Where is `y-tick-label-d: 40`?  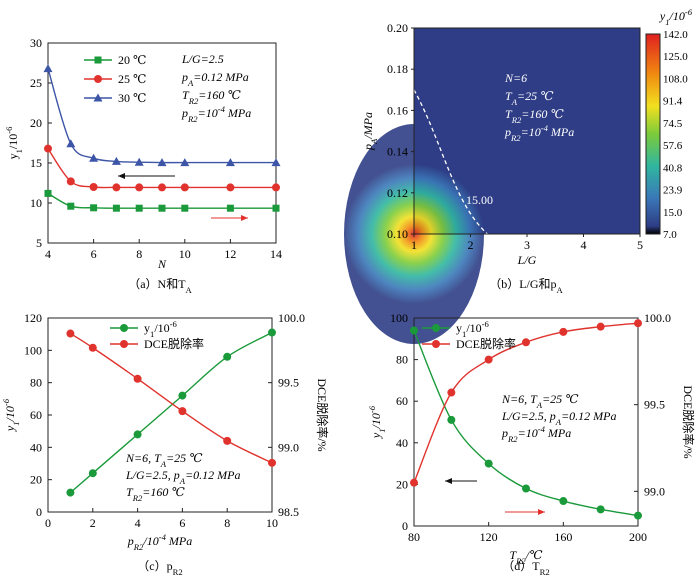 y-tick-label-d: 40 is located at coordinates (402, 443).